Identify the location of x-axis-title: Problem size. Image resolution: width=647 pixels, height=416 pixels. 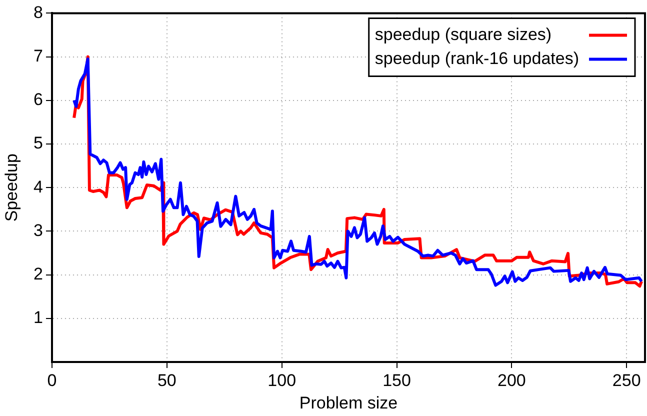
(348, 402).